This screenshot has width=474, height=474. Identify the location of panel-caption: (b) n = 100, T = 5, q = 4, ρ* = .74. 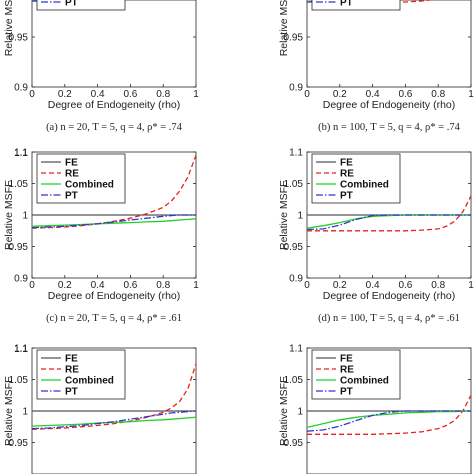
(389, 127).